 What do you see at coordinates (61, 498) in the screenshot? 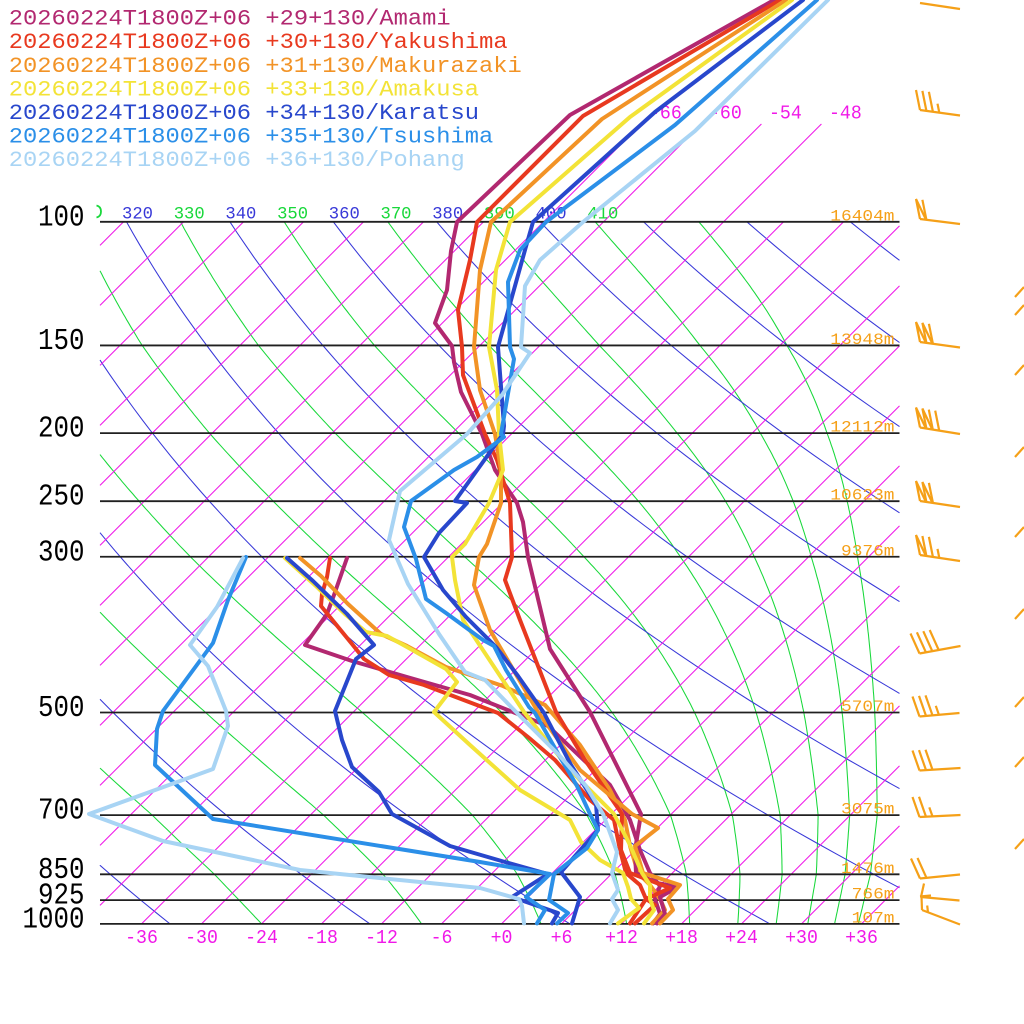
I see `svg-text: 250` at bounding box center [61, 498].